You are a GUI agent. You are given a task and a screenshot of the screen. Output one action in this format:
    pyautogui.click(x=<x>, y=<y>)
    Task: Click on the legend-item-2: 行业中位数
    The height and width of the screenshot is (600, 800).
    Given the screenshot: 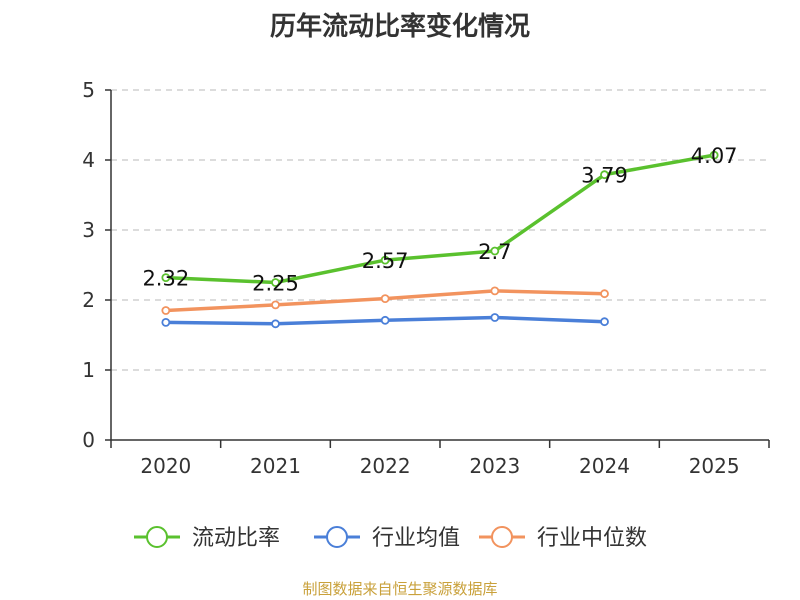 What is the action you would take?
    pyautogui.click(x=563, y=538)
    